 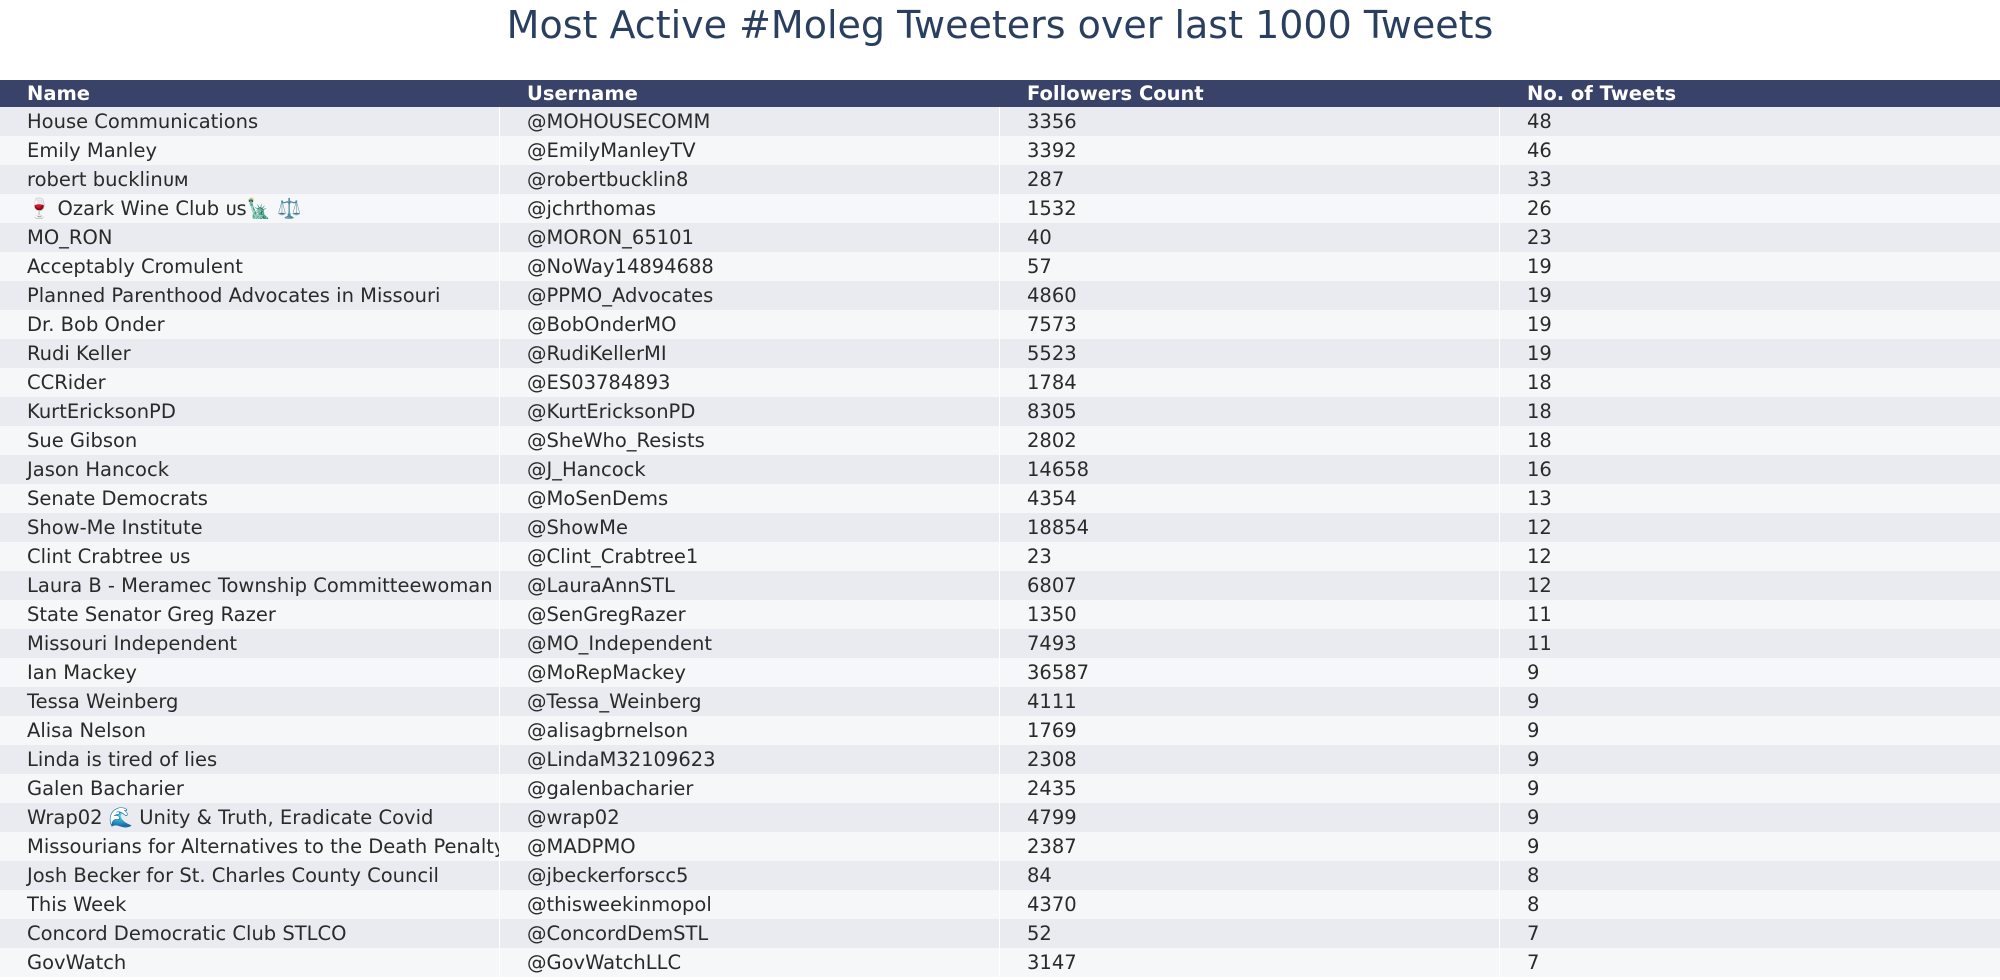 I want to click on cell-name: Senate Democrats, so click(x=250, y=498).